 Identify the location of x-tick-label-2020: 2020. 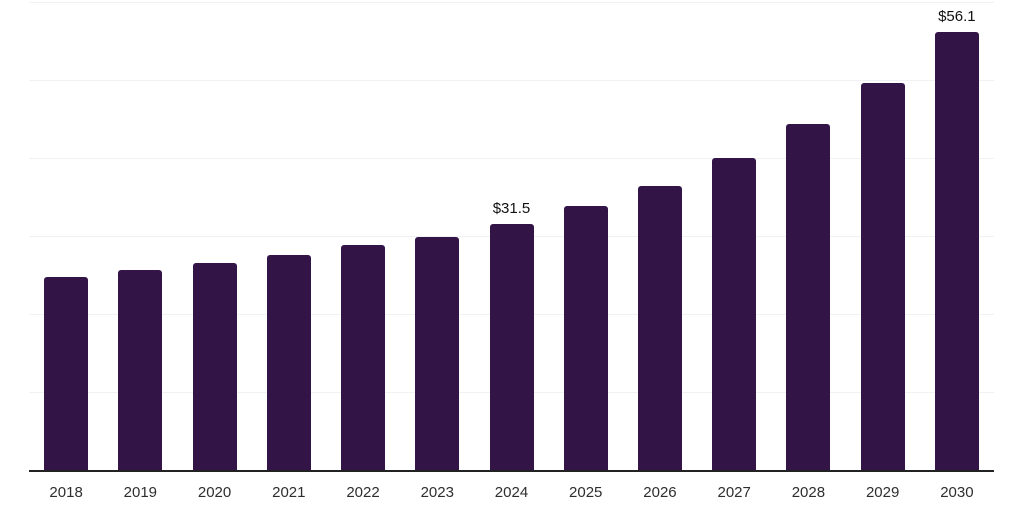
(214, 492).